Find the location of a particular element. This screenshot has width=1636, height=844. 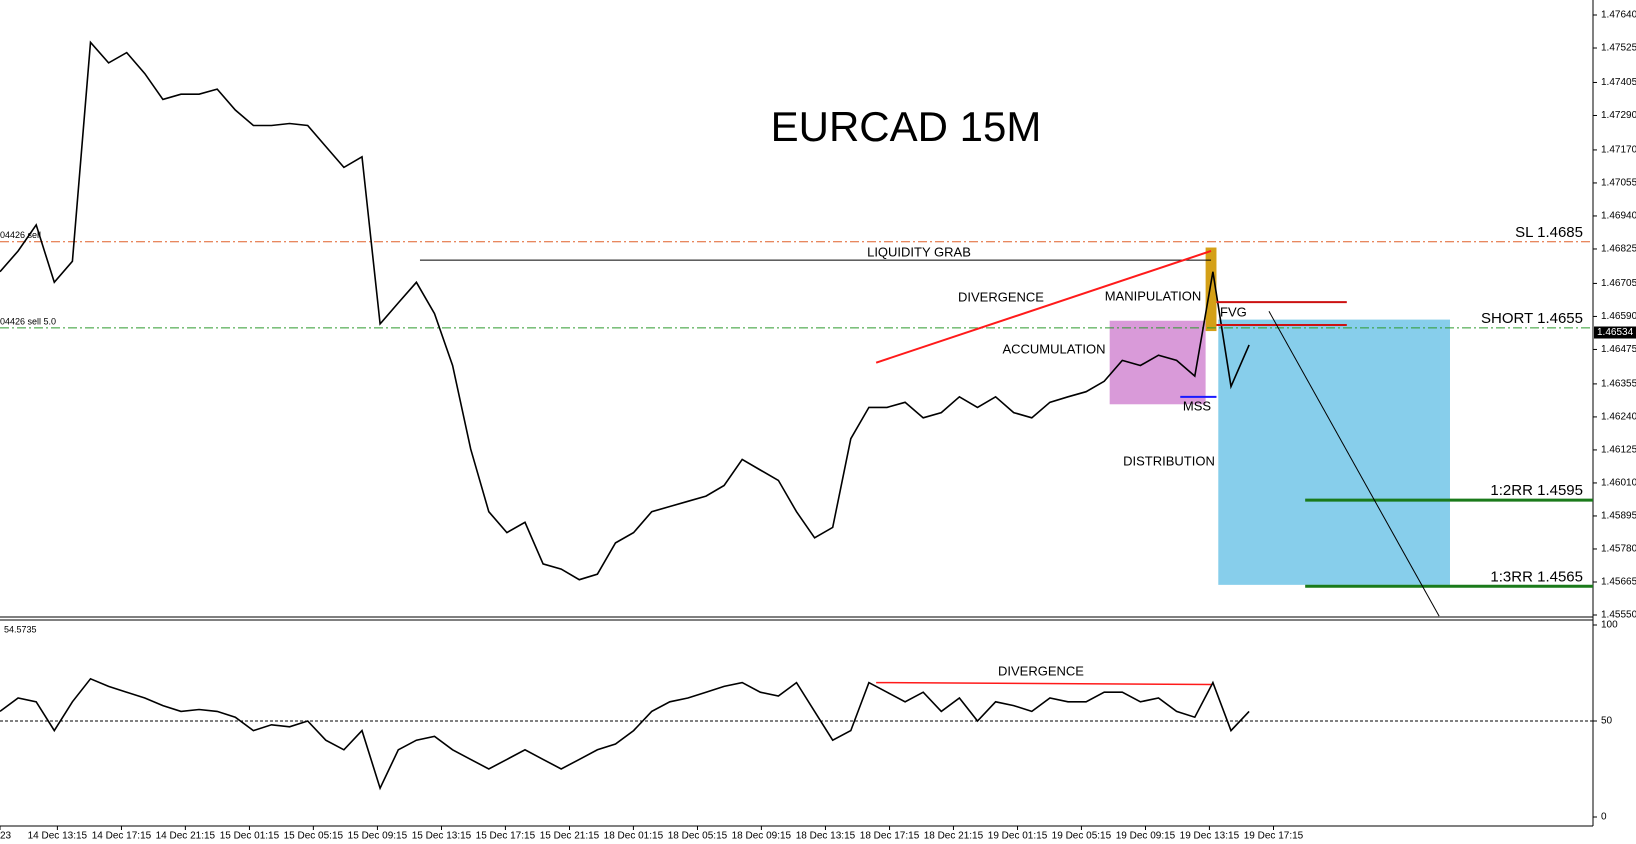

chart-title: EURCAD 15M is located at coordinates (906, 126).